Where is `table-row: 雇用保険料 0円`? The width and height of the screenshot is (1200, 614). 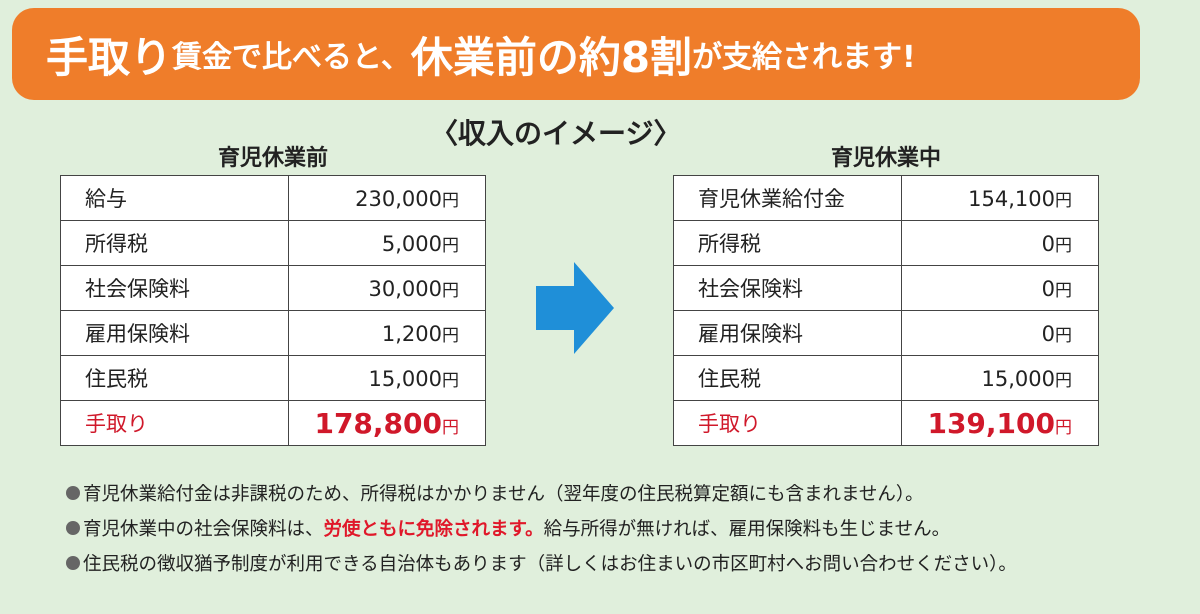
table-row: 雇用保険料 0円 is located at coordinates (886, 333).